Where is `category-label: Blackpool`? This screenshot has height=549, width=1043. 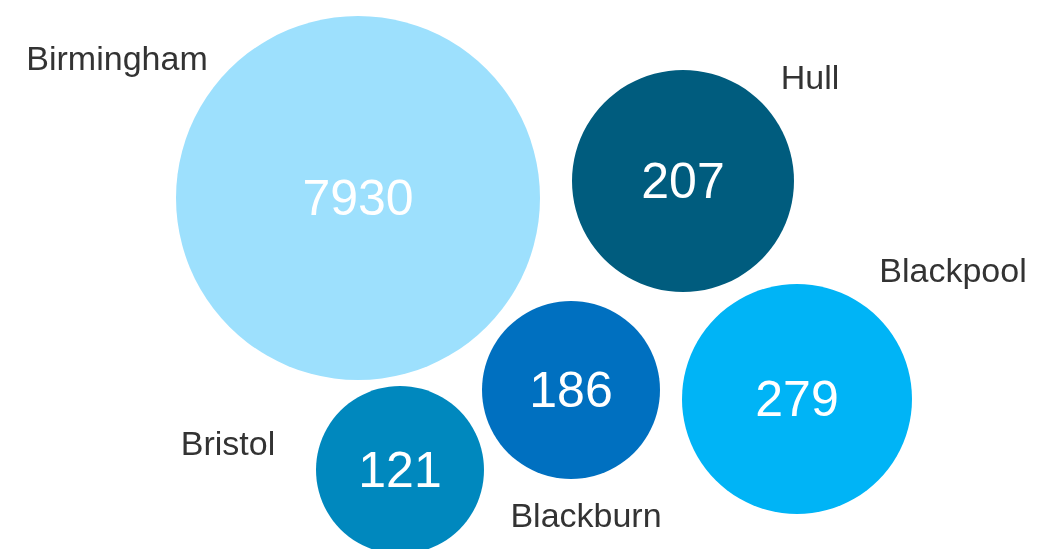
category-label: Blackpool is located at coordinates (953, 270).